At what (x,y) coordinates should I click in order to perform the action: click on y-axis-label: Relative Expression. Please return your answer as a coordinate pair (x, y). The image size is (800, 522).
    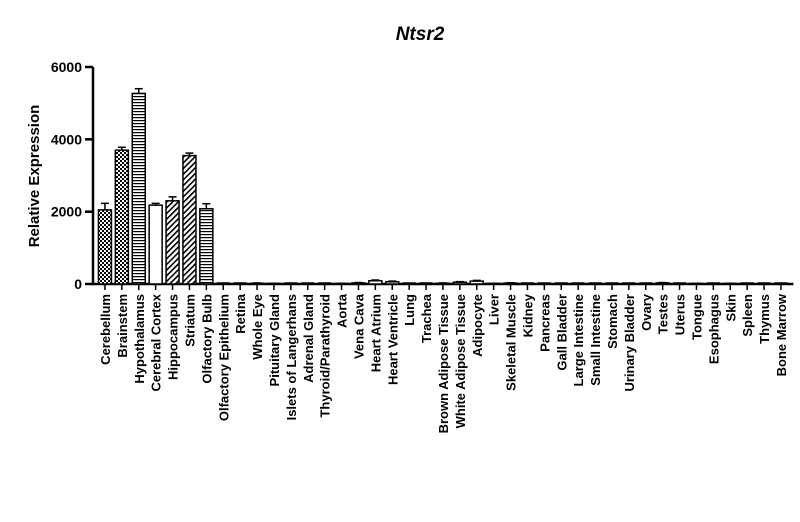
    Looking at the image, I should click on (34, 176).